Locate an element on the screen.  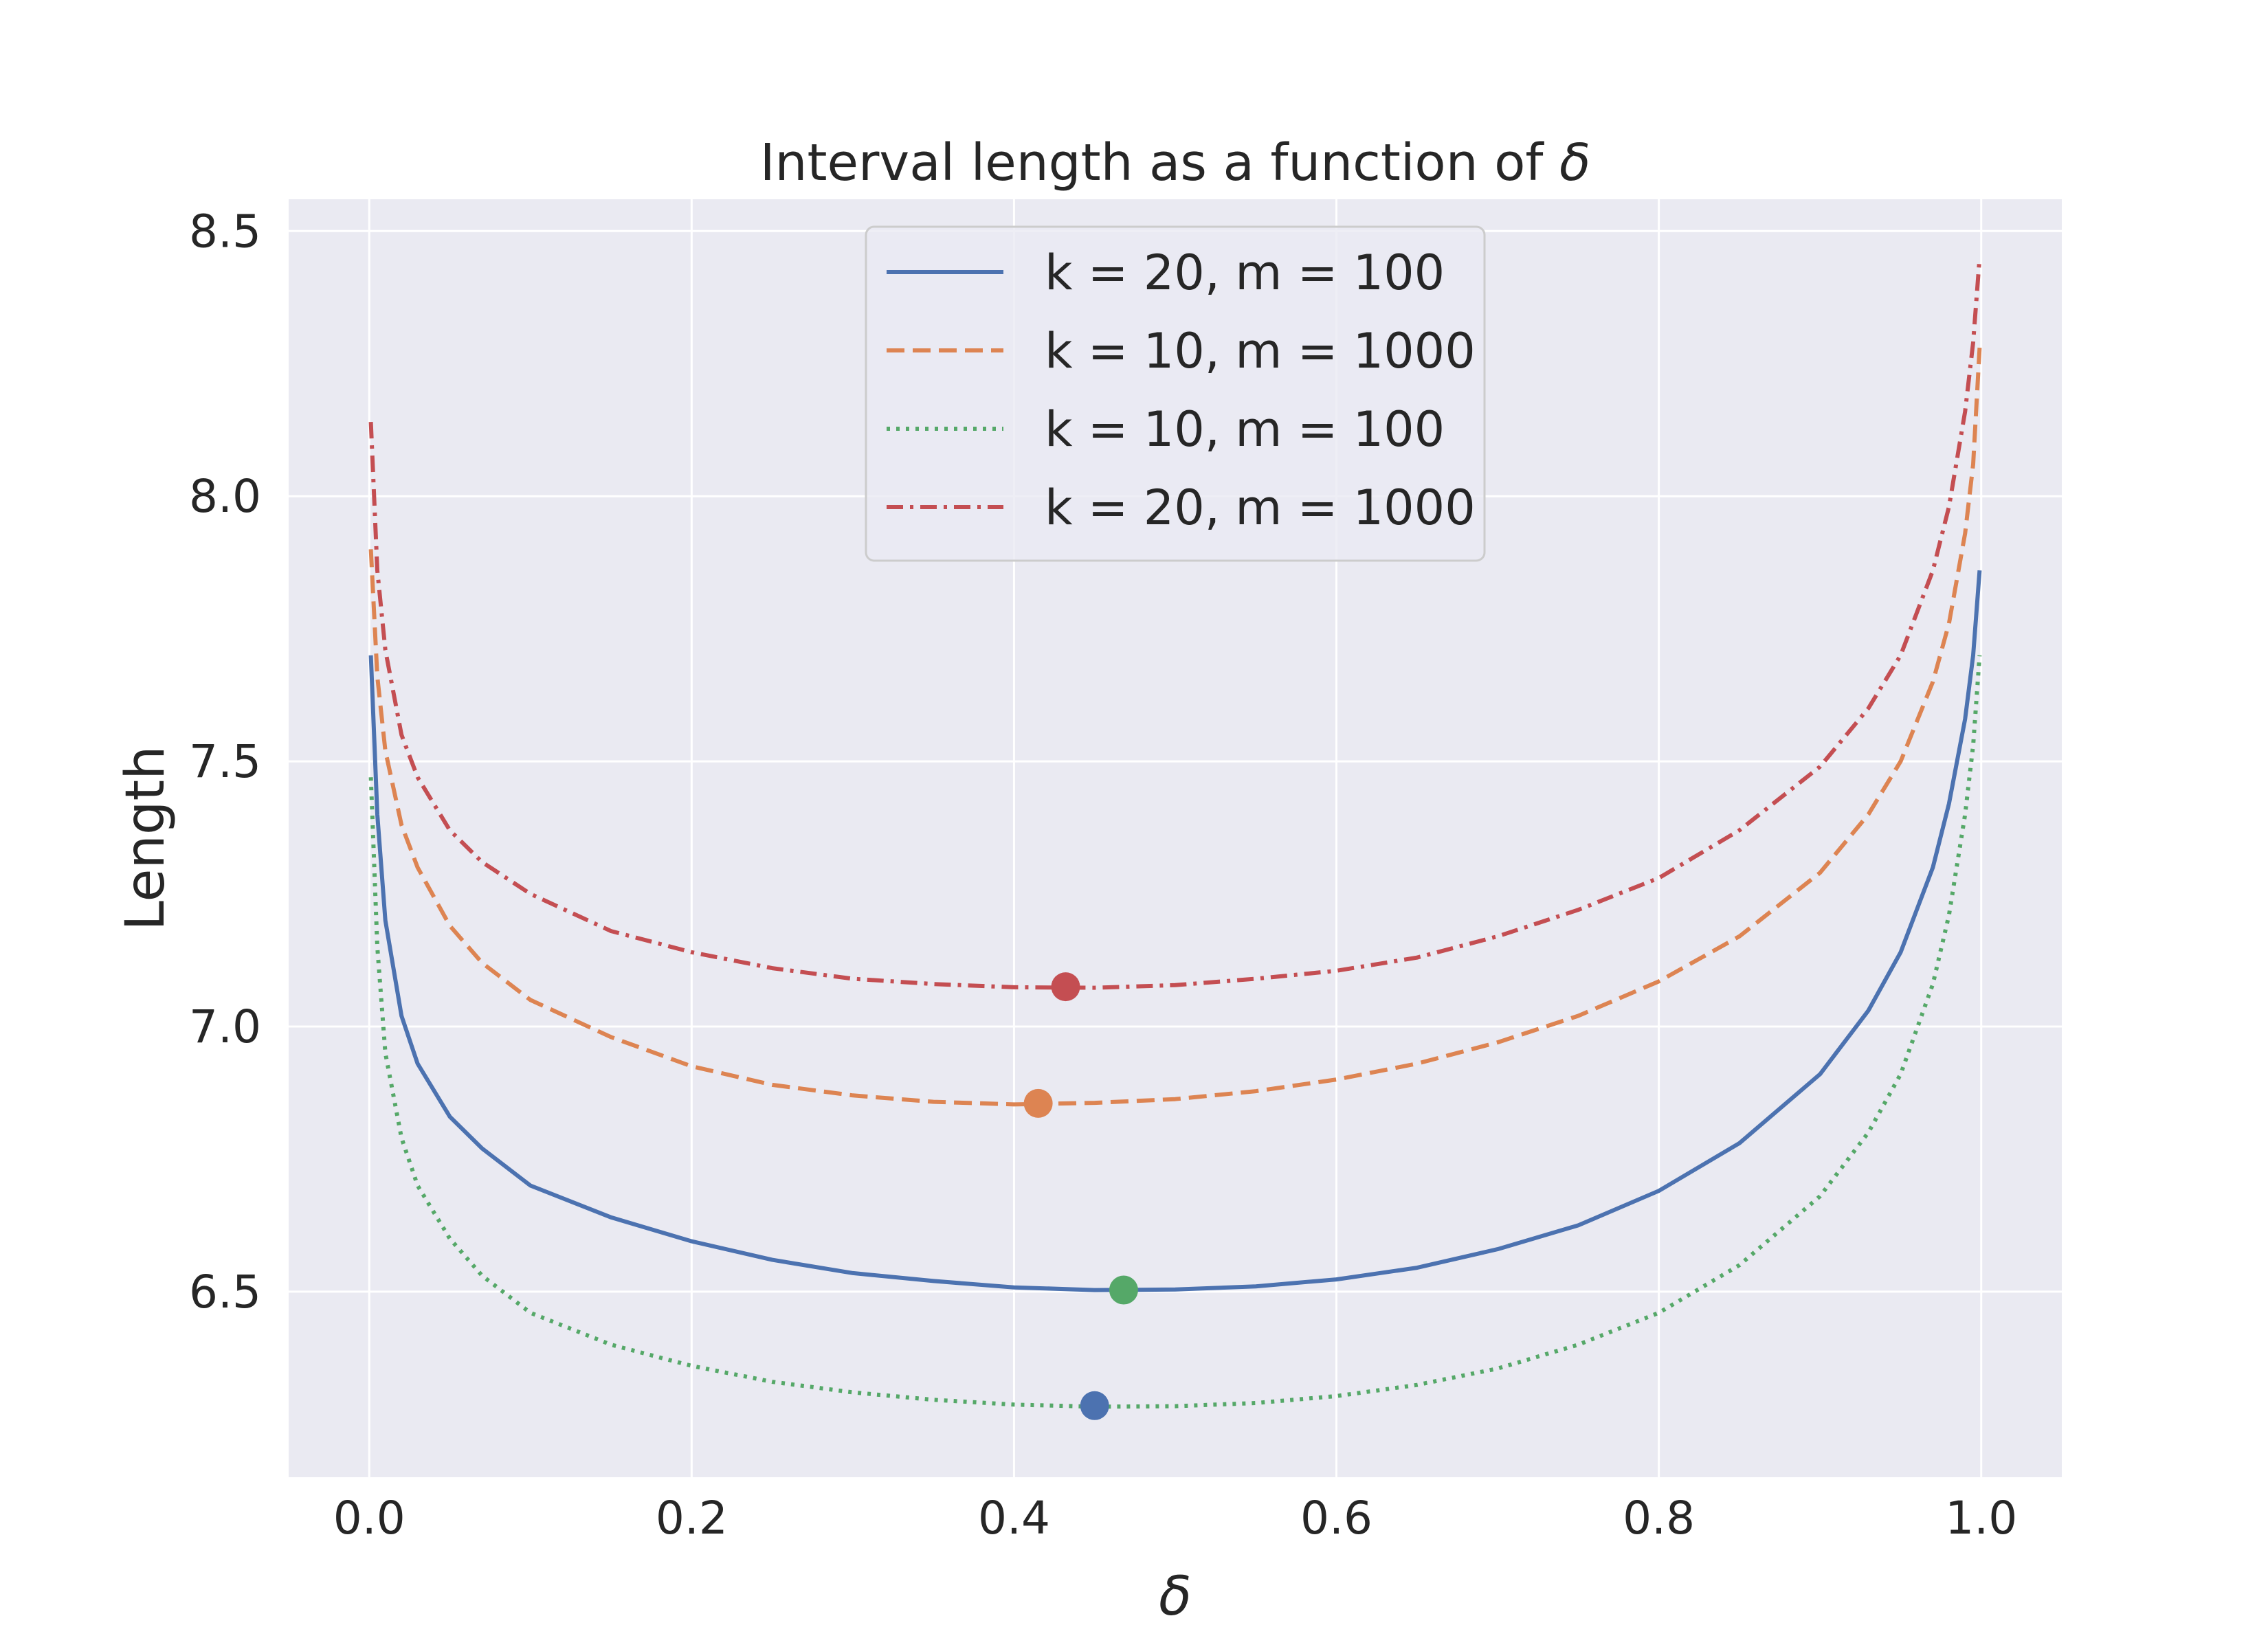
y-tick-label: 6.5 is located at coordinates (225, 1292).